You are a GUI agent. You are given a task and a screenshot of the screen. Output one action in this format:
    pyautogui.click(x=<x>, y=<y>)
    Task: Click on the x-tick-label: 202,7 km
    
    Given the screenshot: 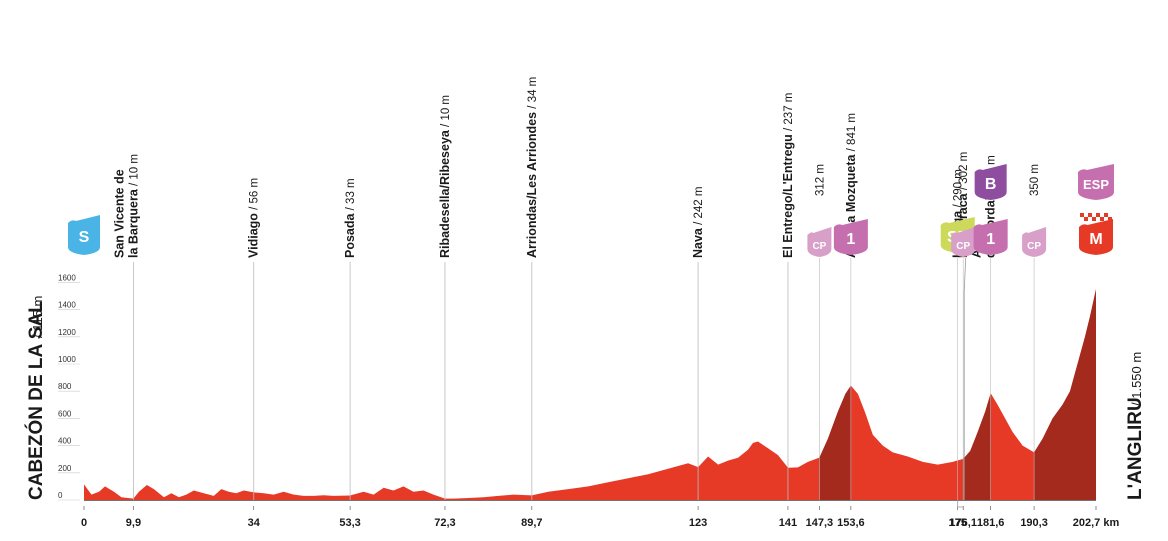 What is the action you would take?
    pyautogui.click(x=1096, y=523)
    